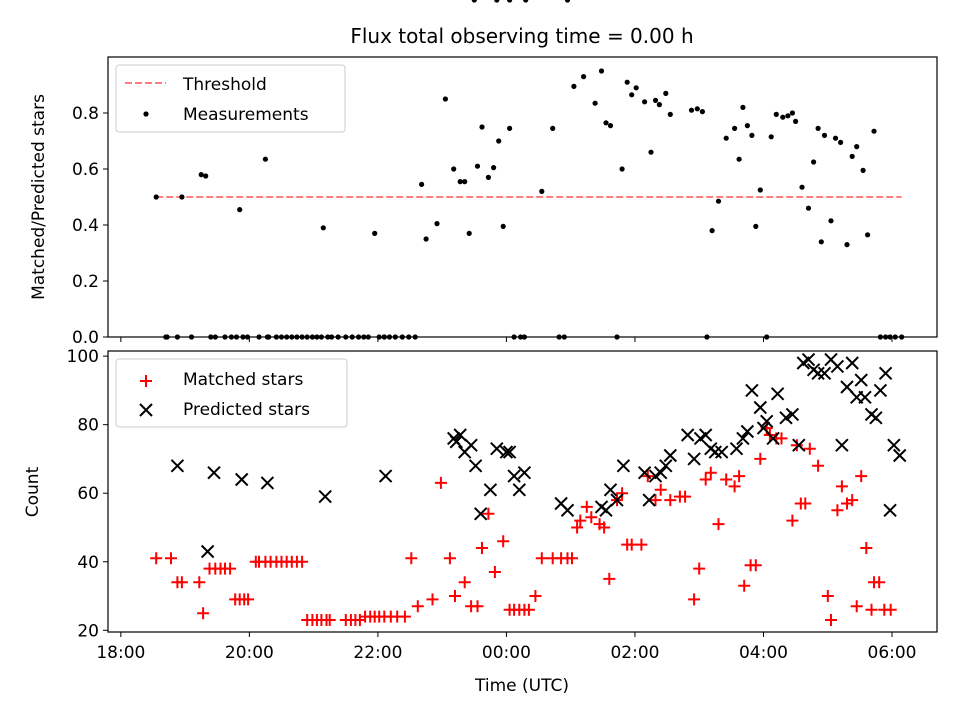 The width and height of the screenshot is (960, 720). What do you see at coordinates (146, 410) in the screenshot?
I see `legend-predicted-swatch` at bounding box center [146, 410].